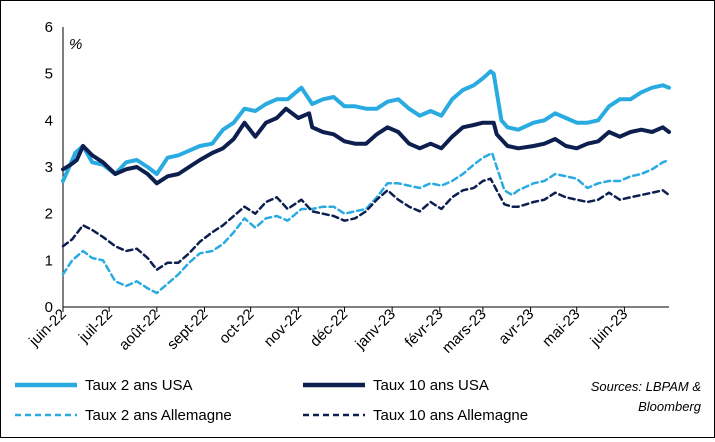 This screenshot has width=715, height=442. I want to click on x-tick-label: déc-22, so click(329, 328).